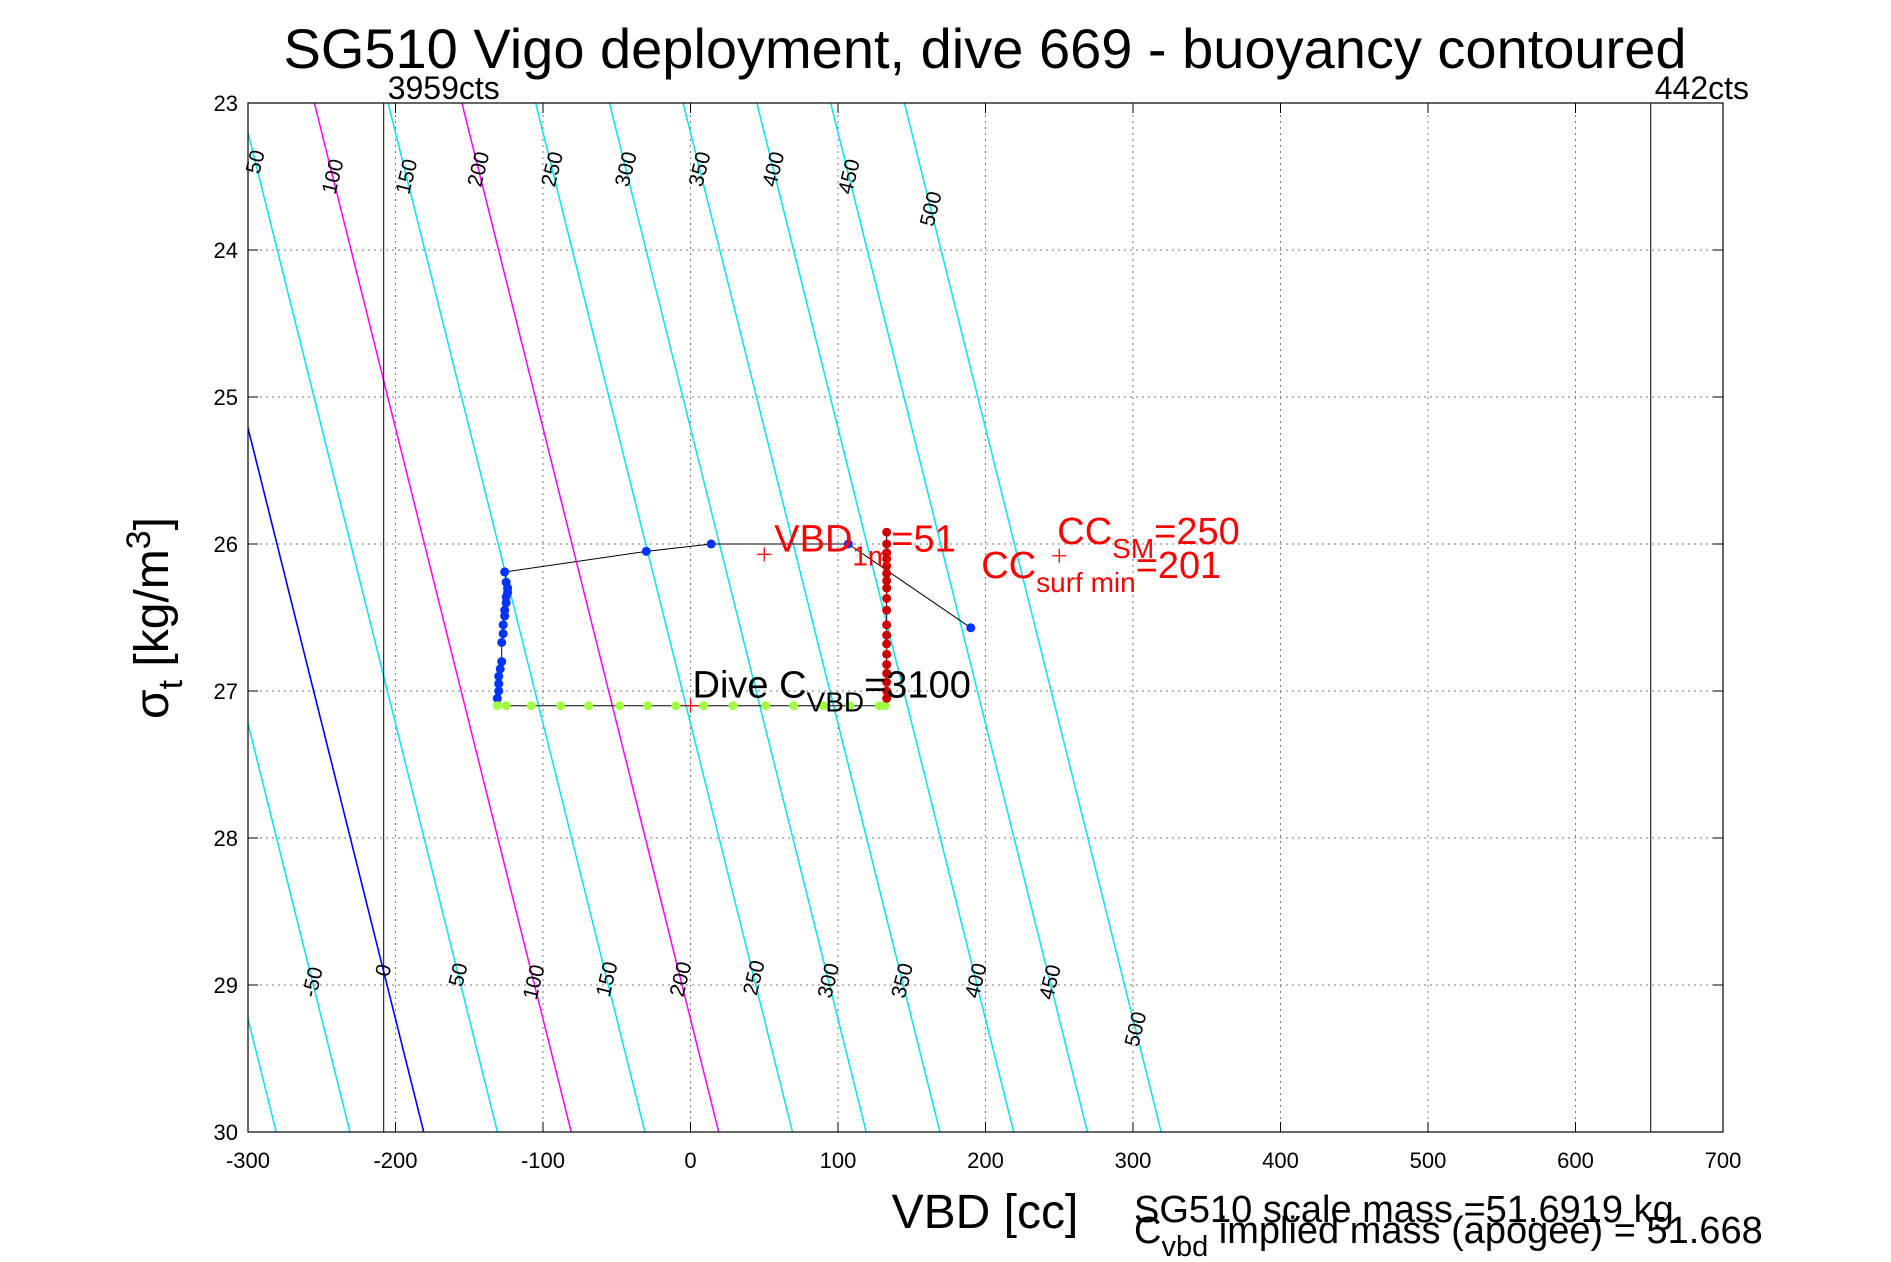  What do you see at coordinates (543, 1160) in the screenshot?
I see `x-tick-label: -100` at bounding box center [543, 1160].